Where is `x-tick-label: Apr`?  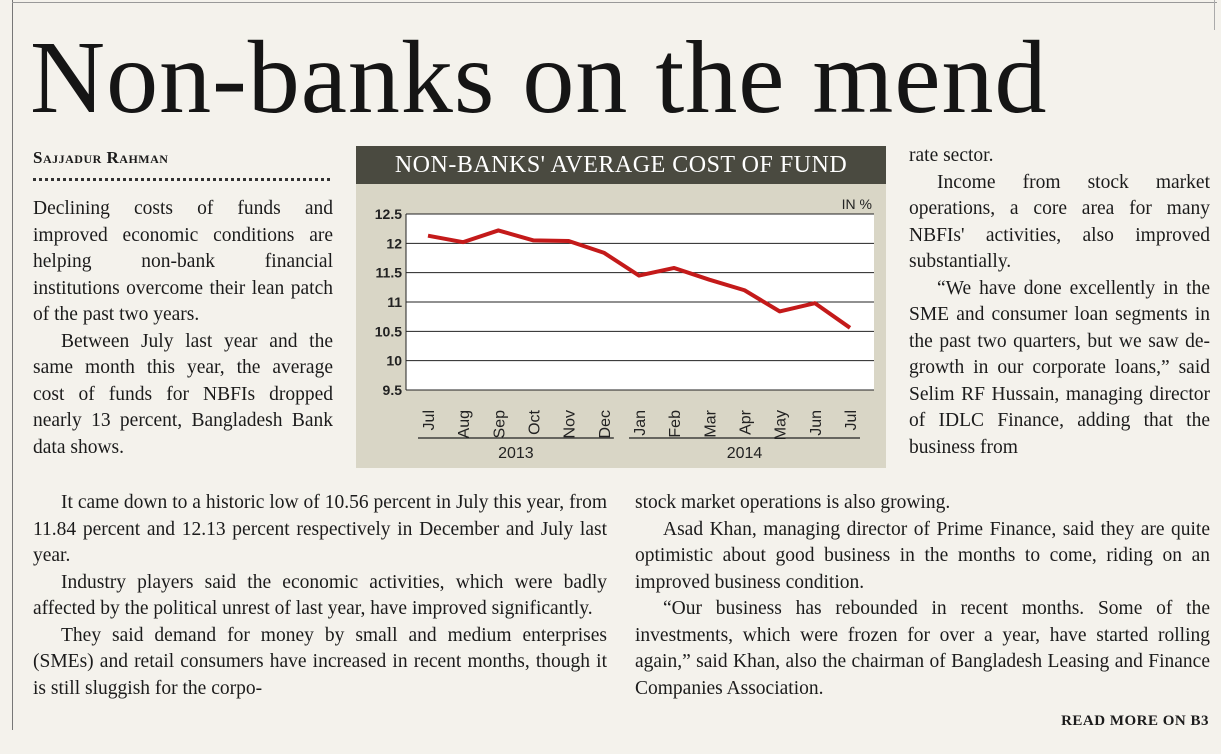 x-tick-label: Apr is located at coordinates (746, 422).